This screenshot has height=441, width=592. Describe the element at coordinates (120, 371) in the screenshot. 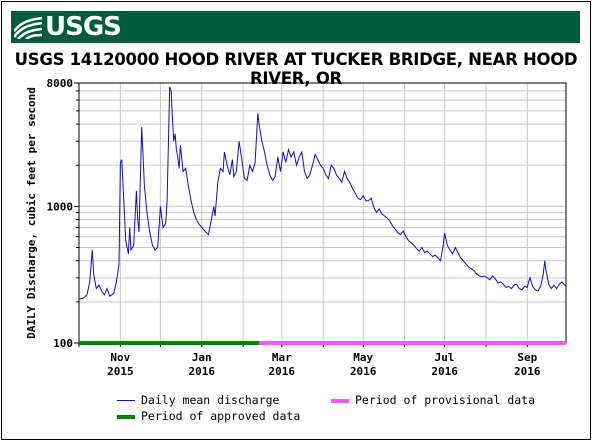

I see `x-tick-label-year: 2015` at that location.